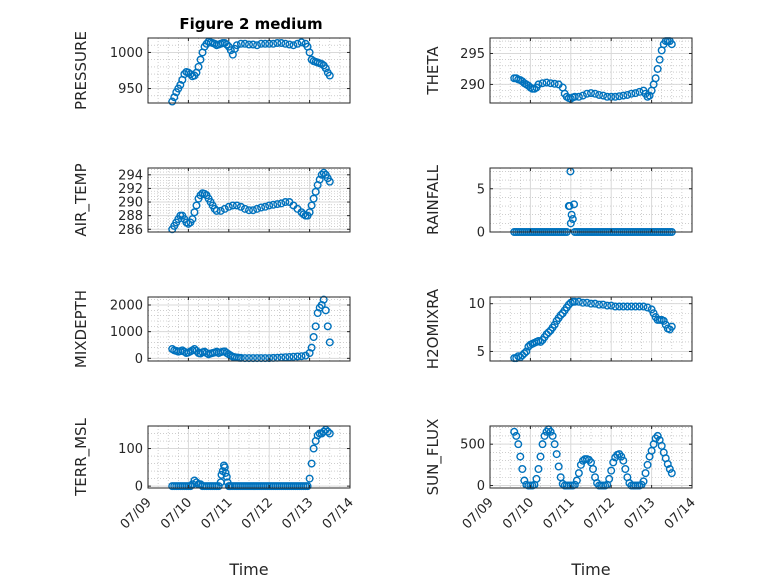 This screenshot has width=778, height=583. Describe the element at coordinates (130, 89) in the screenshot. I see `y-tick-label: 950` at that location.